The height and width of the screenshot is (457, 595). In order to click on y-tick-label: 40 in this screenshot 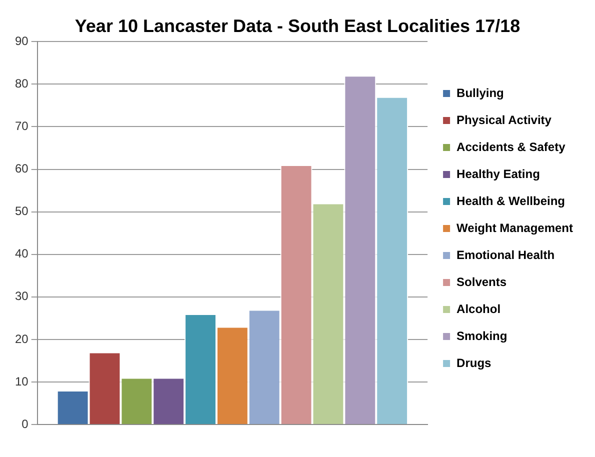, I will do `click(21, 253)`.